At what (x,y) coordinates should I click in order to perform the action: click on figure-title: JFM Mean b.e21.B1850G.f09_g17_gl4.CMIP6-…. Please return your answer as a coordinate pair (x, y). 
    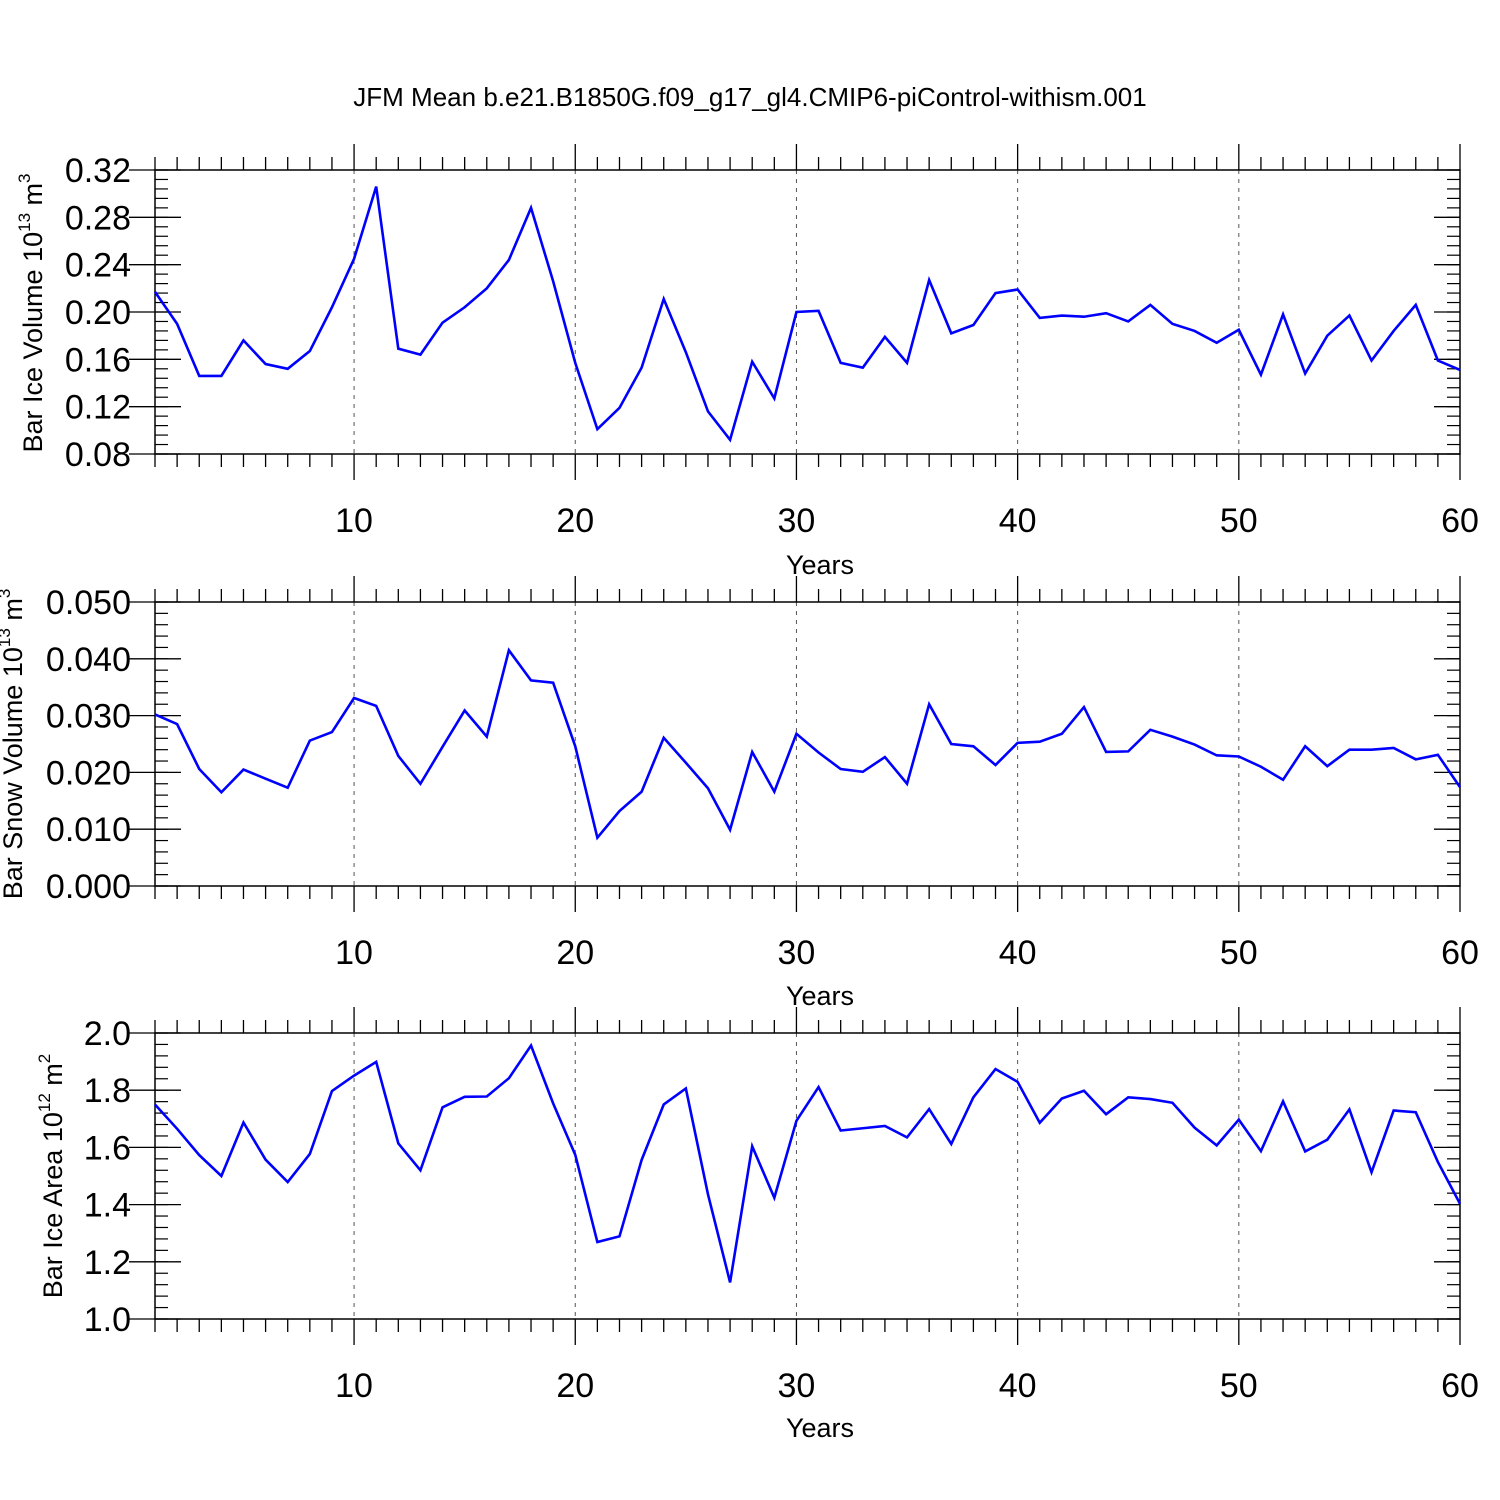
    Looking at the image, I should click on (749, 97).